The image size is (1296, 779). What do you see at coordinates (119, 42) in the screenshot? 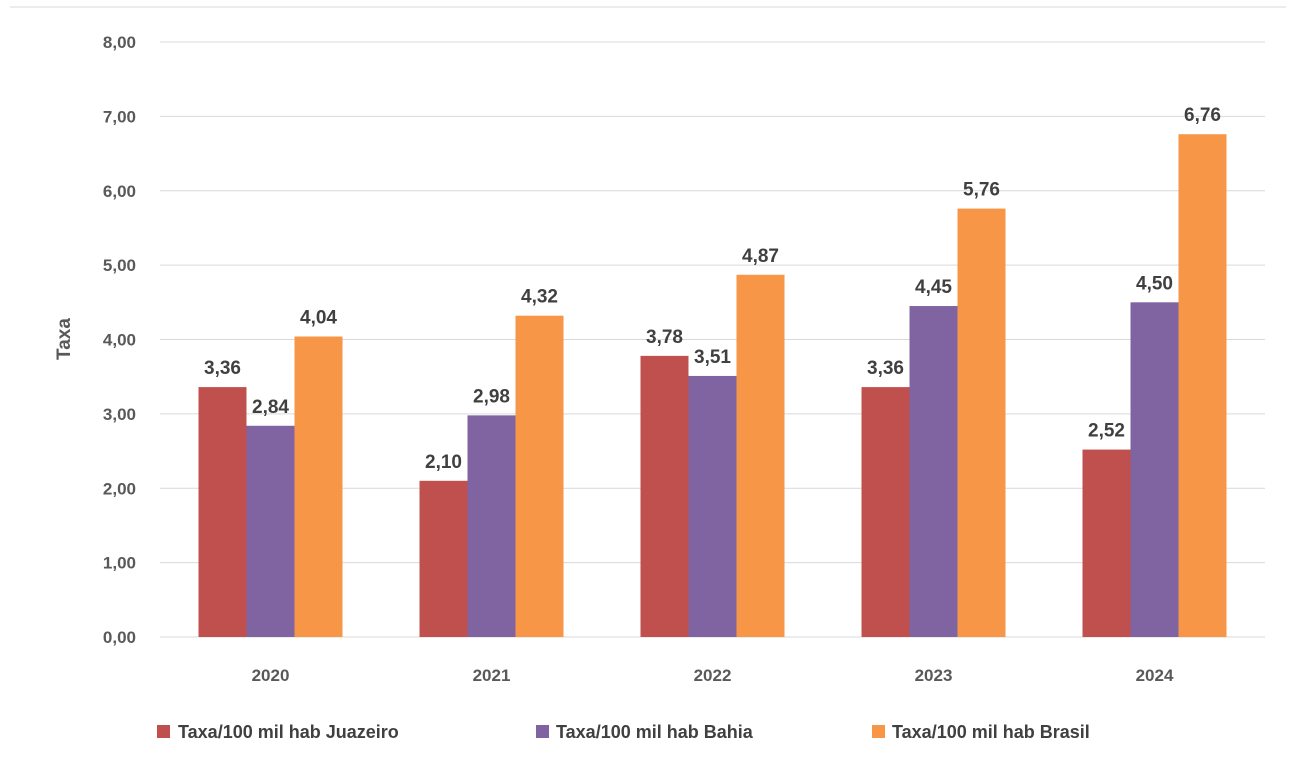
I see `y-tick-label: 8,00` at bounding box center [119, 42].